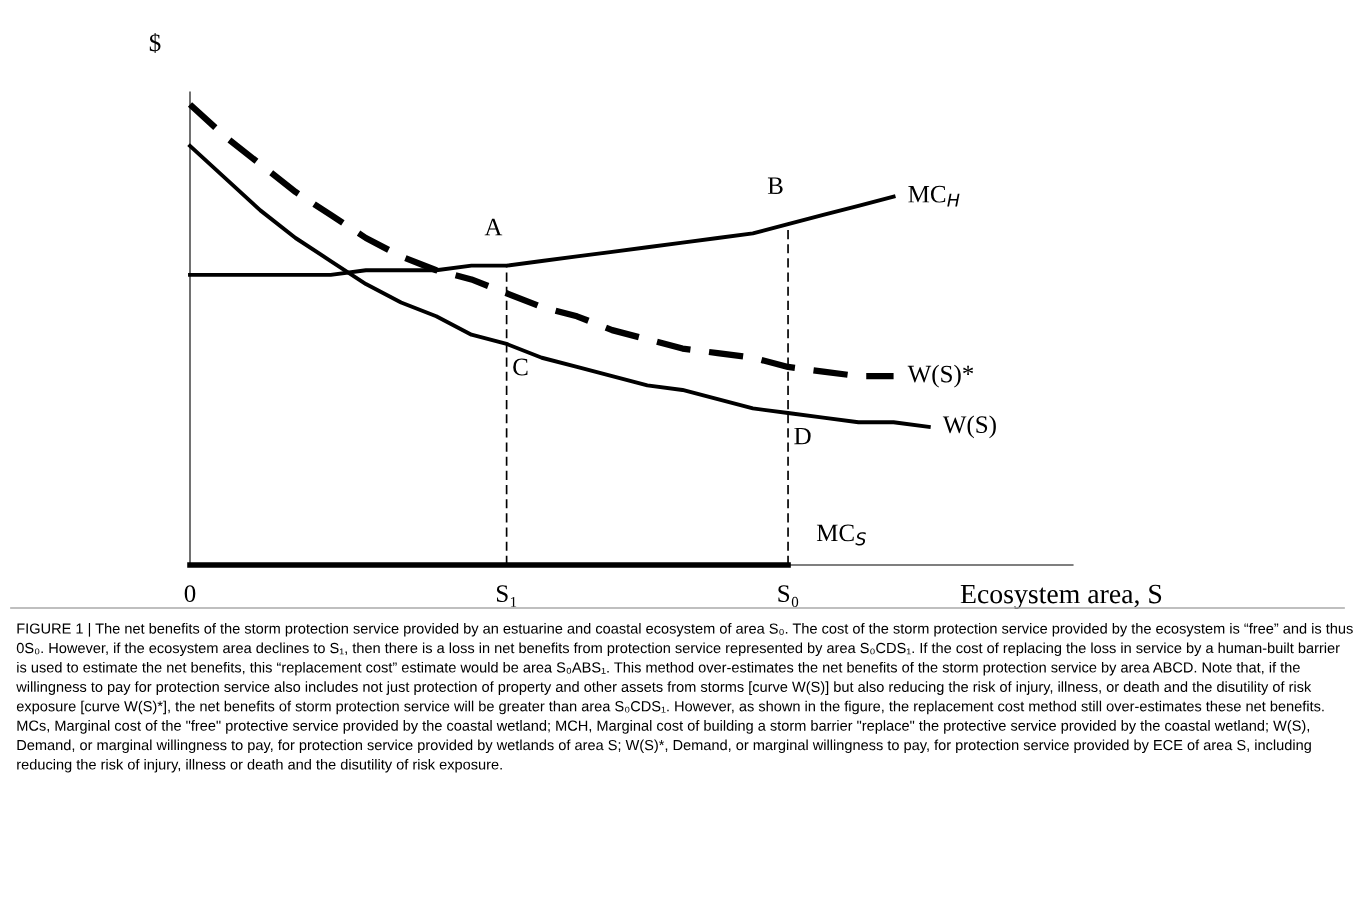 This screenshot has width=1355, height=922. What do you see at coordinates (493, 227) in the screenshot?
I see `annotation: A` at bounding box center [493, 227].